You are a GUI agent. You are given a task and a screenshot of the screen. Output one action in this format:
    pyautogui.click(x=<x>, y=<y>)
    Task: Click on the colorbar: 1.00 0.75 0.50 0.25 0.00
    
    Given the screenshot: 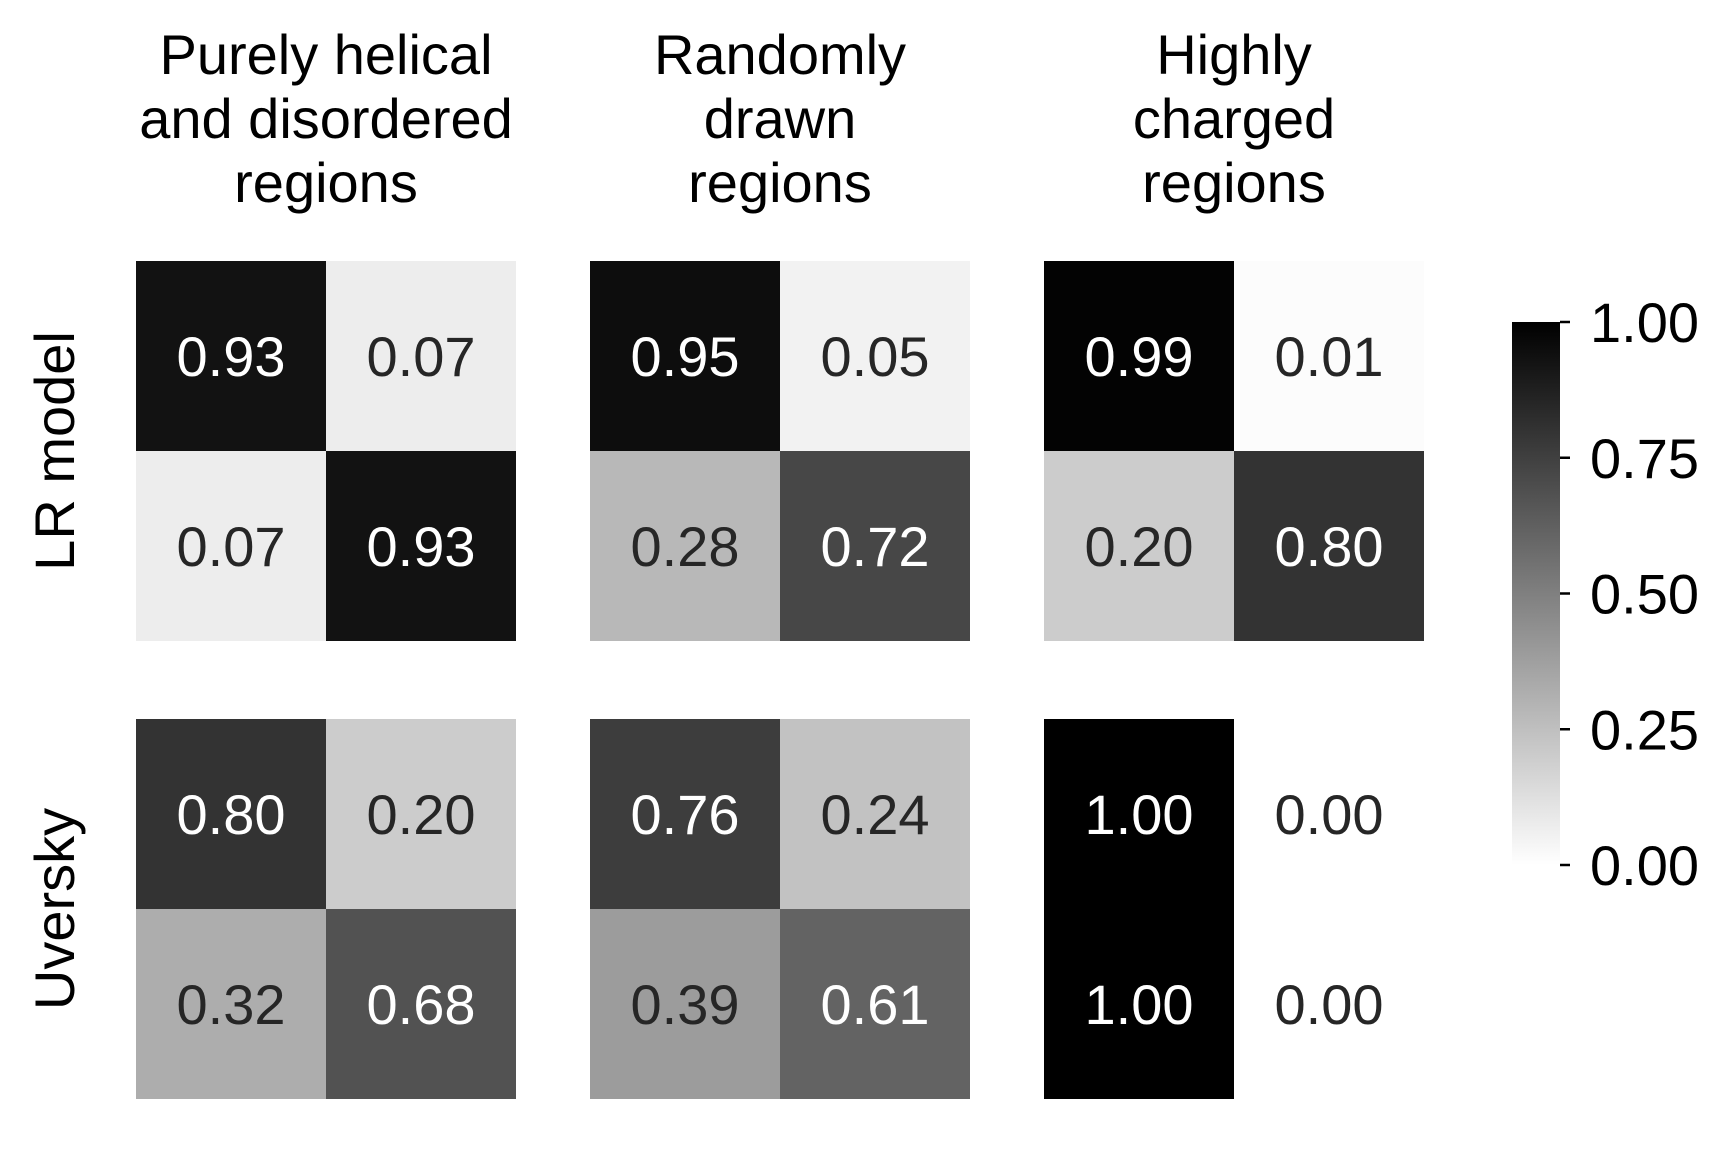 What is the action you would take?
    pyautogui.click(x=1605, y=594)
    